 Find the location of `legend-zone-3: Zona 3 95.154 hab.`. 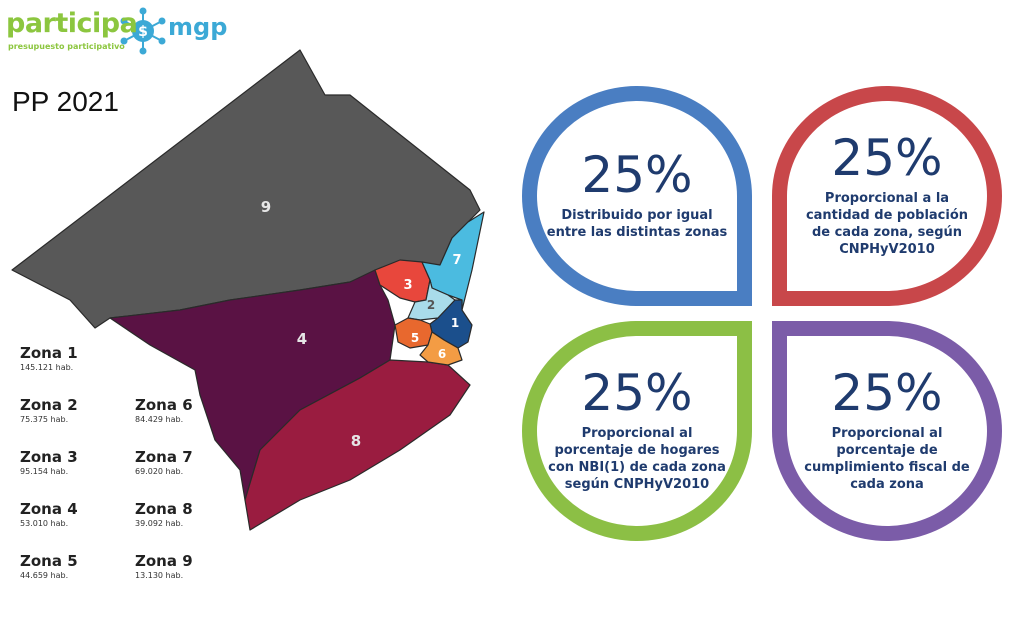

legend-zone-3: Zona 3 95.154 hab. is located at coordinates (75, 462).